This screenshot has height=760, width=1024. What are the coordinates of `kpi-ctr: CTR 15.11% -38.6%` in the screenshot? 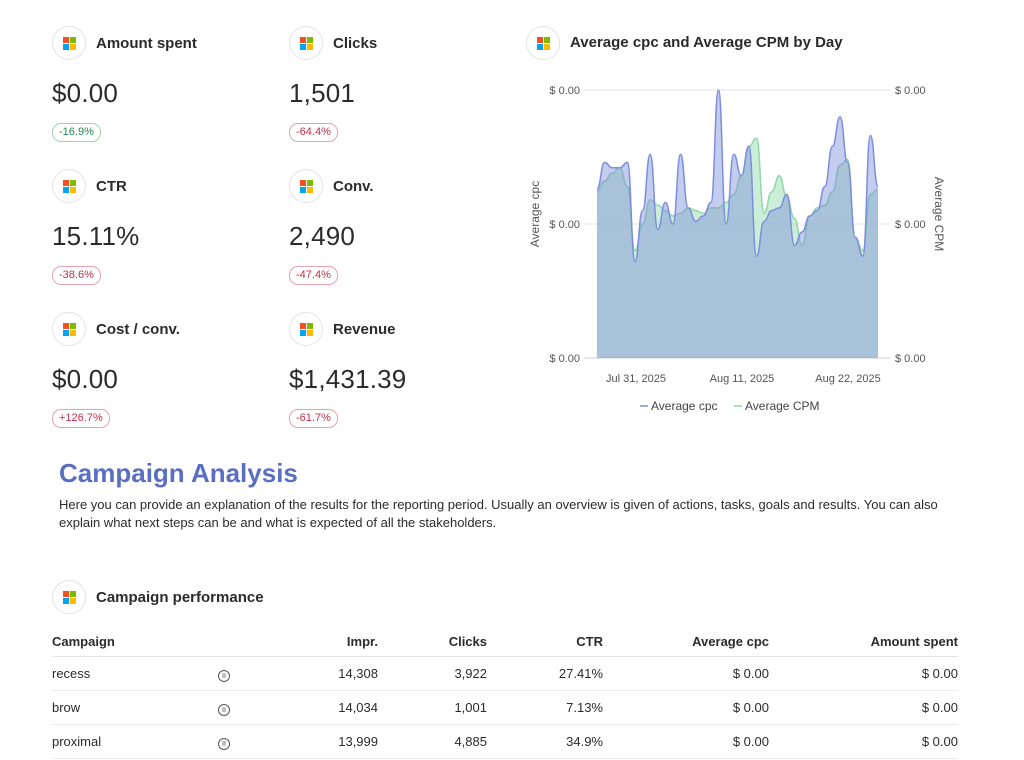 It's located at (162, 227).